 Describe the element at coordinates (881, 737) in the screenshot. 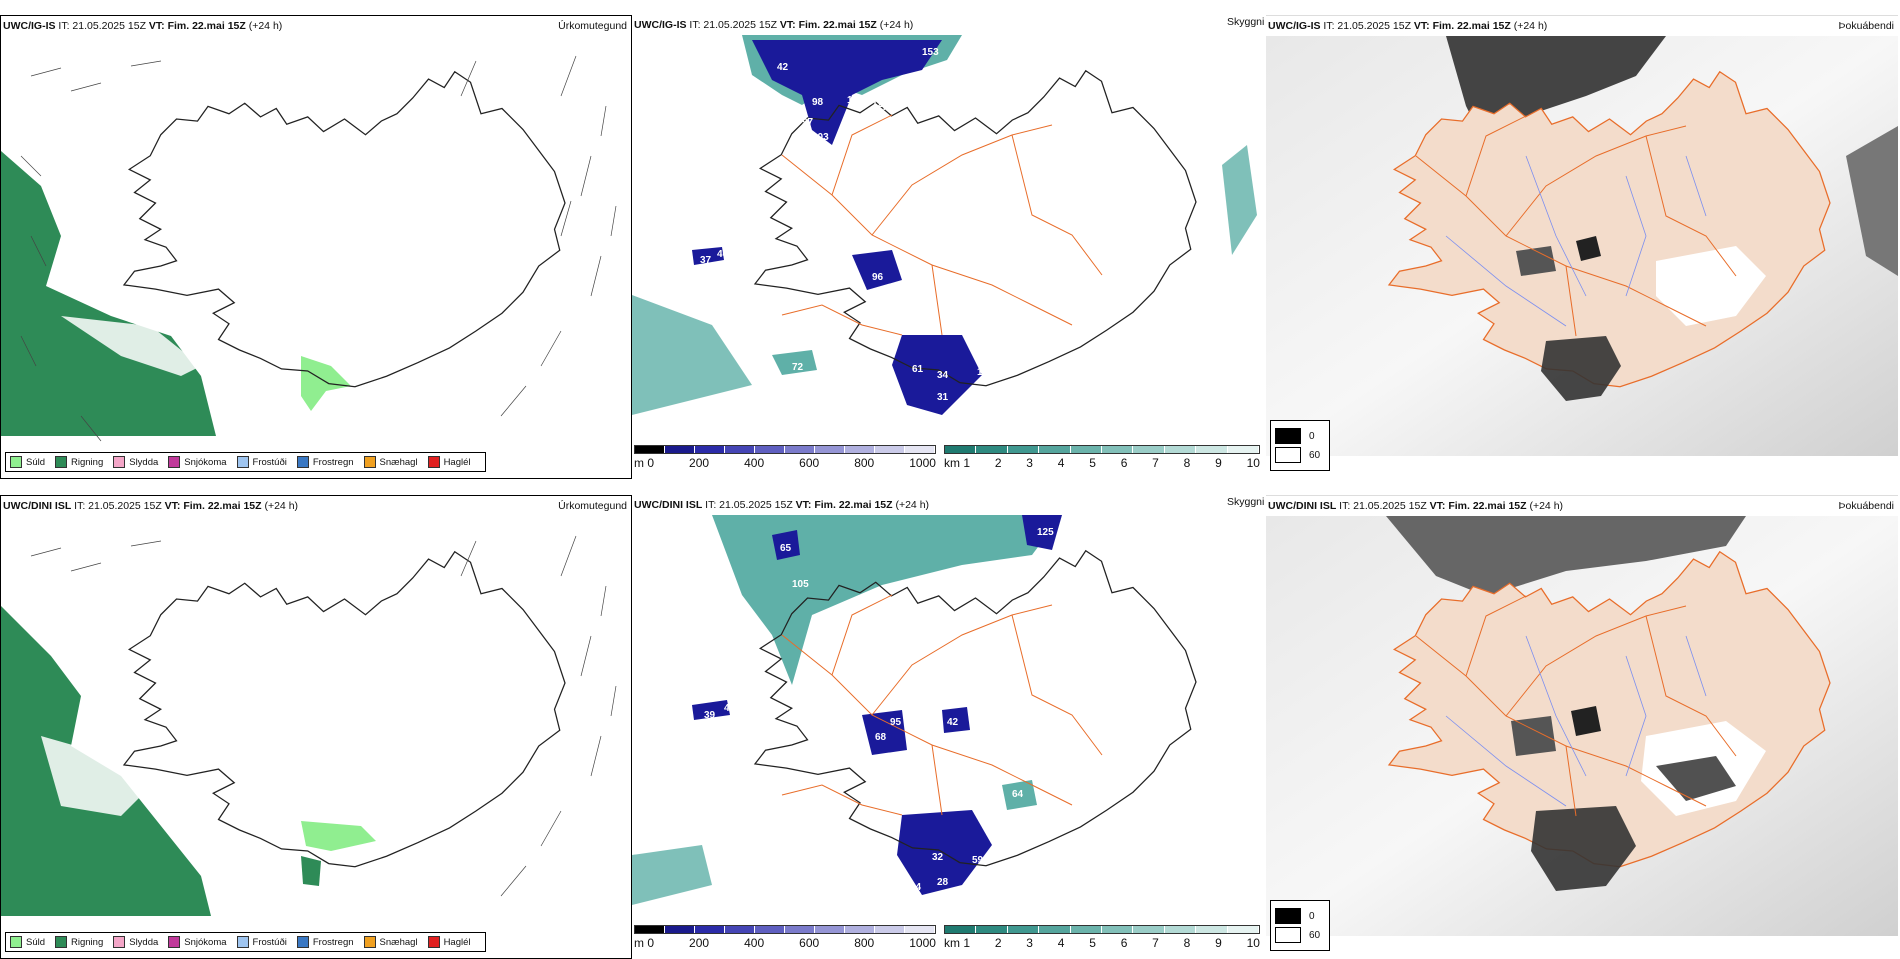

I see `svg-text: 68` at that location.